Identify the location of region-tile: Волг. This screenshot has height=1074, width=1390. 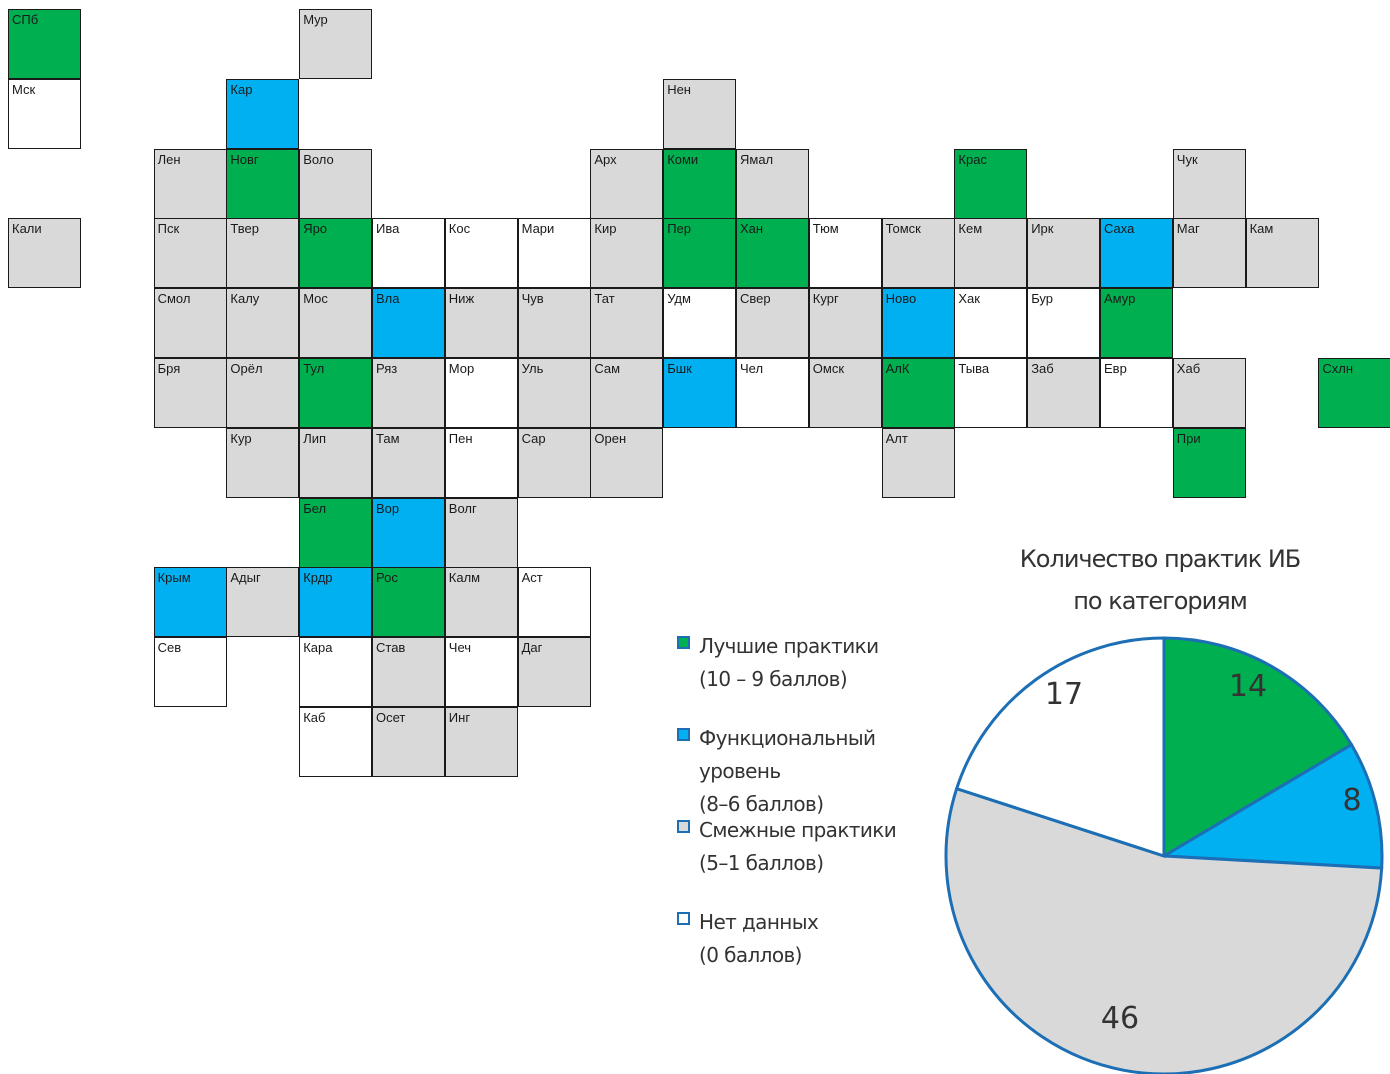
(481, 532).